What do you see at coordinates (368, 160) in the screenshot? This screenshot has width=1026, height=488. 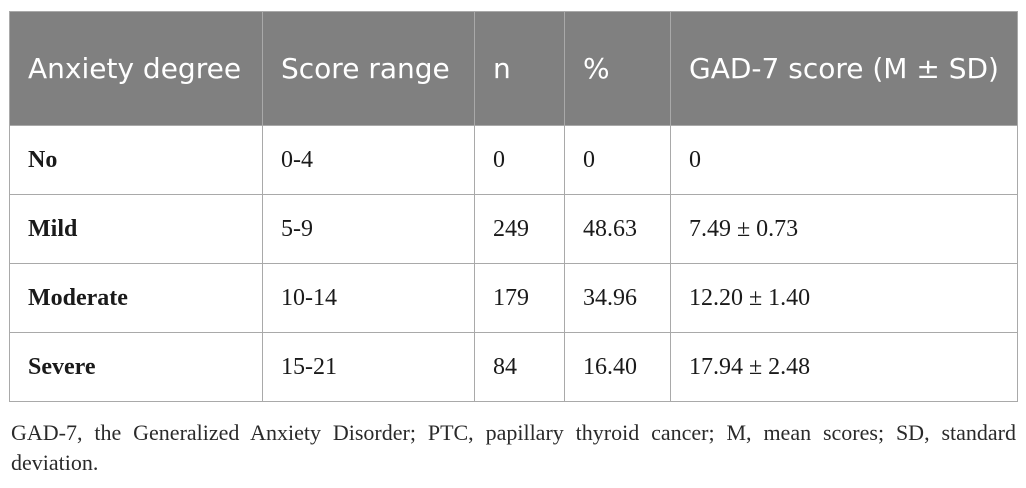 I see `cell-range: 0-4` at bounding box center [368, 160].